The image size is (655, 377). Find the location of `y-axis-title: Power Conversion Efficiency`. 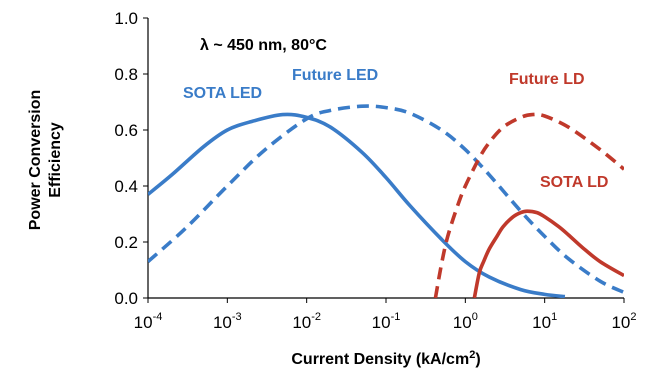

y-axis-title: Power Conversion Efficiency is located at coordinates (45, 160).